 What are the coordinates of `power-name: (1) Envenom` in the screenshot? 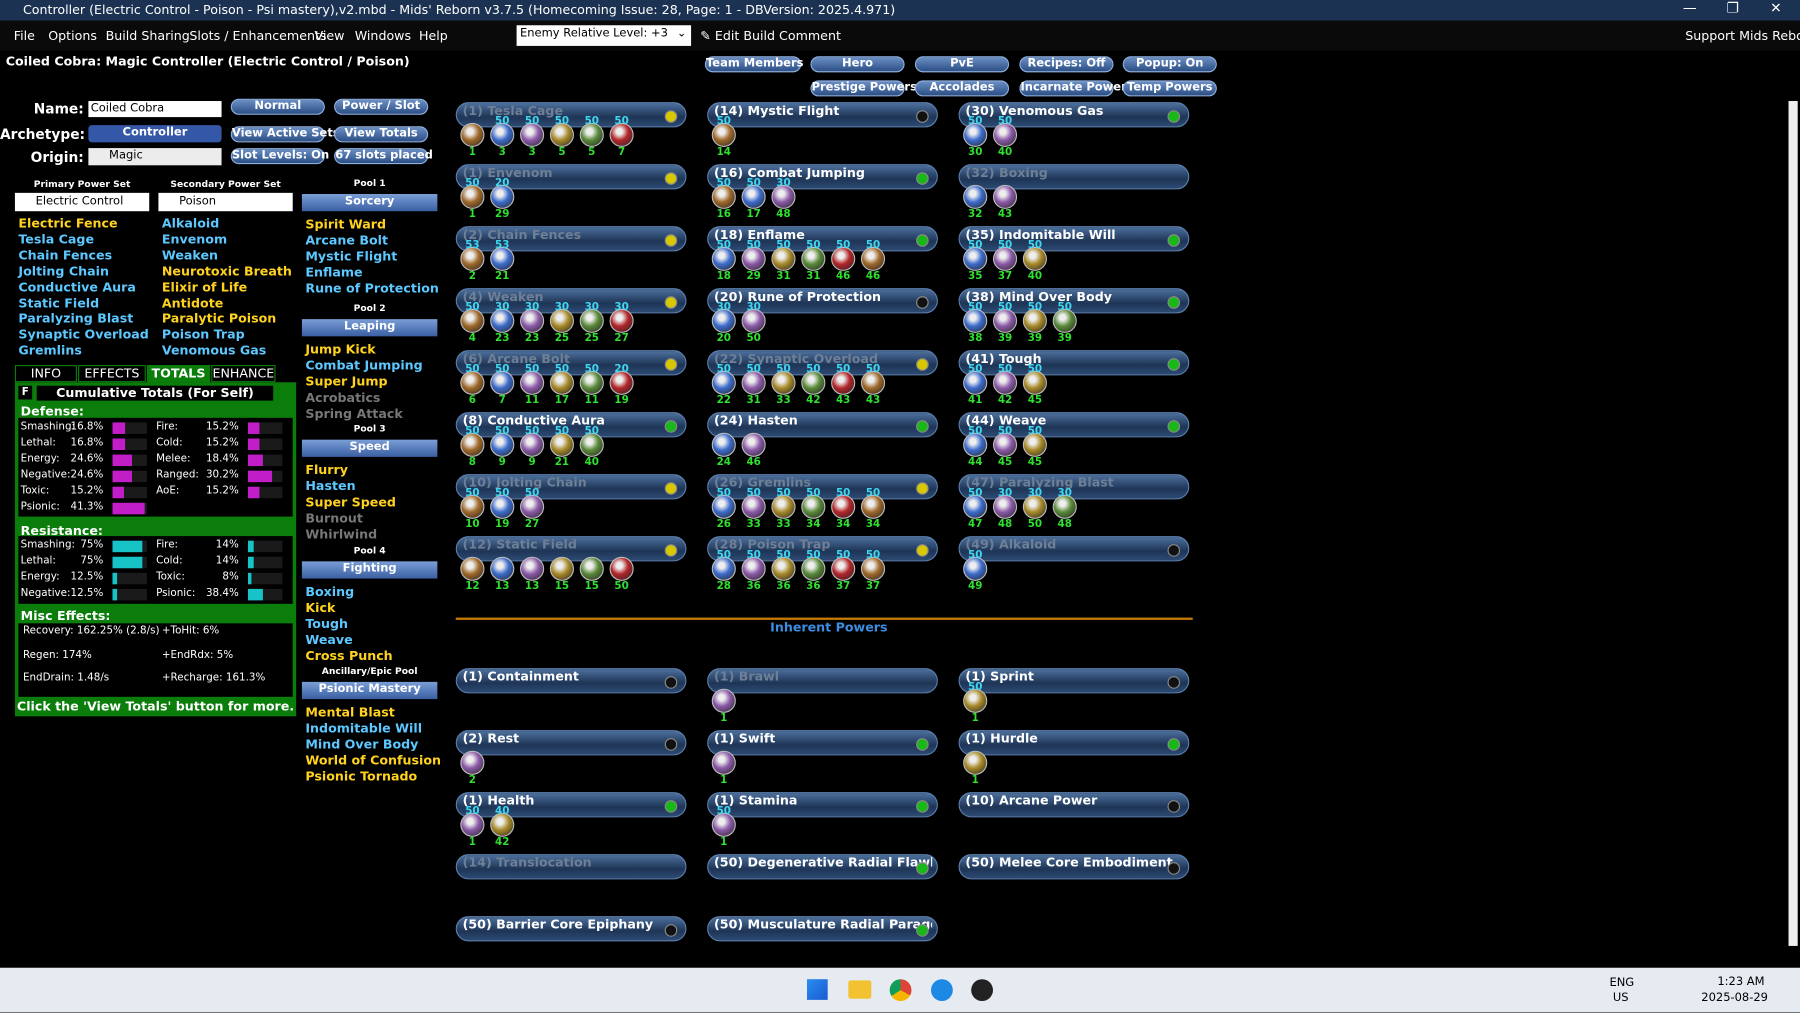 It's located at (507, 173).